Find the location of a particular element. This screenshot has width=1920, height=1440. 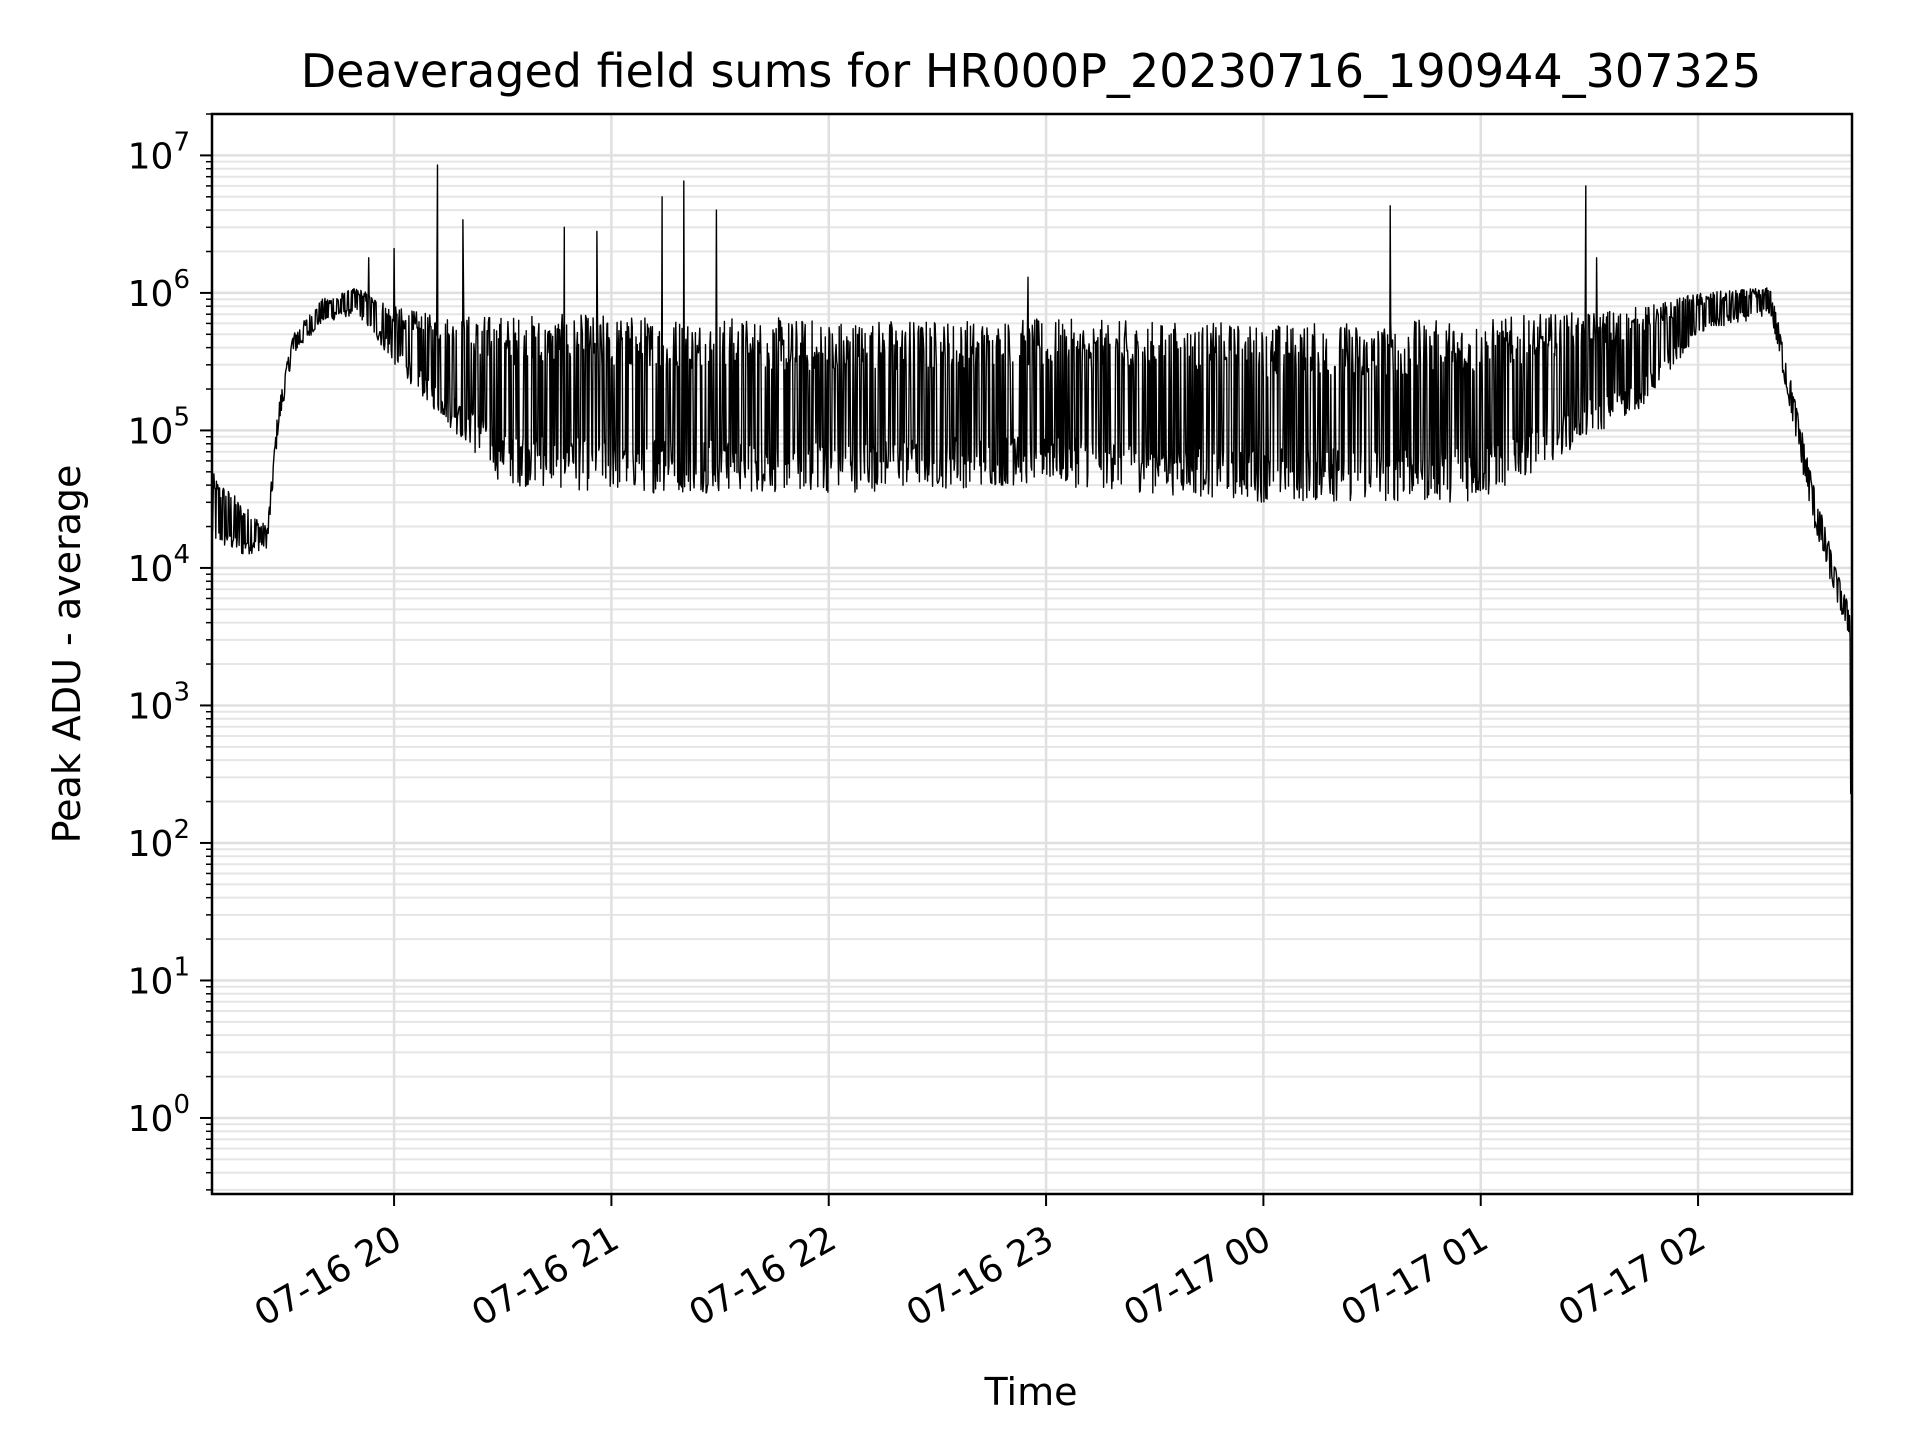

y-axis-label: Peak ADU - average is located at coordinates (67, 654).